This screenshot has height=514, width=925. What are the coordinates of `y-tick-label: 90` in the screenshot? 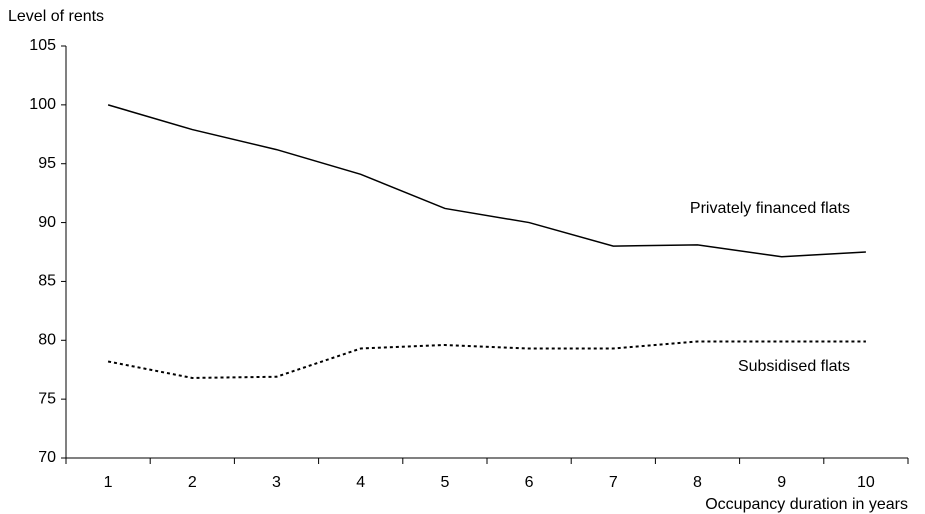 It's located at (47, 222).